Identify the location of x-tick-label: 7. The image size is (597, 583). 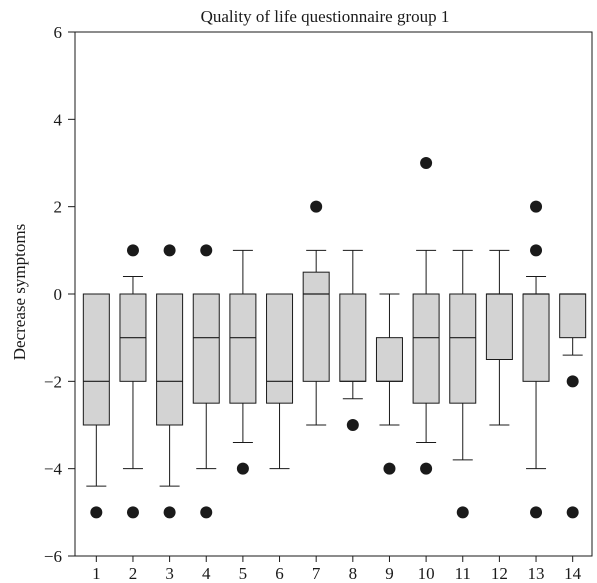
(316, 573).